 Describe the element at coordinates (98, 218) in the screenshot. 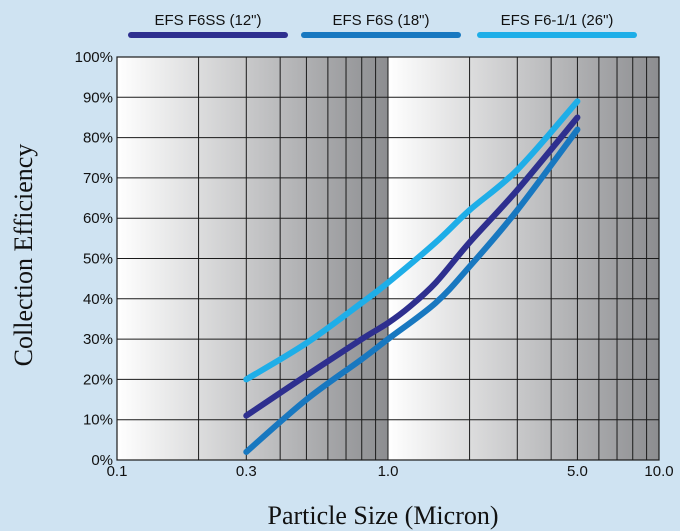

I see `y-tick-label: 60%` at that location.